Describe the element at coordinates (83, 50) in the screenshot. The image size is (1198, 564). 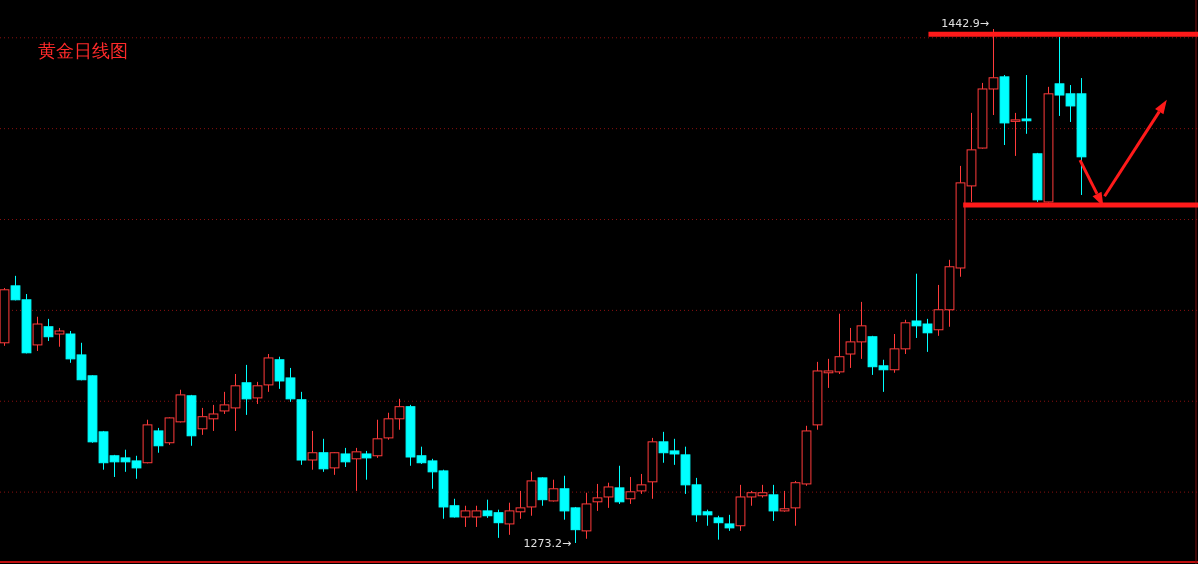
I see `text: 黄金日线图` at that location.